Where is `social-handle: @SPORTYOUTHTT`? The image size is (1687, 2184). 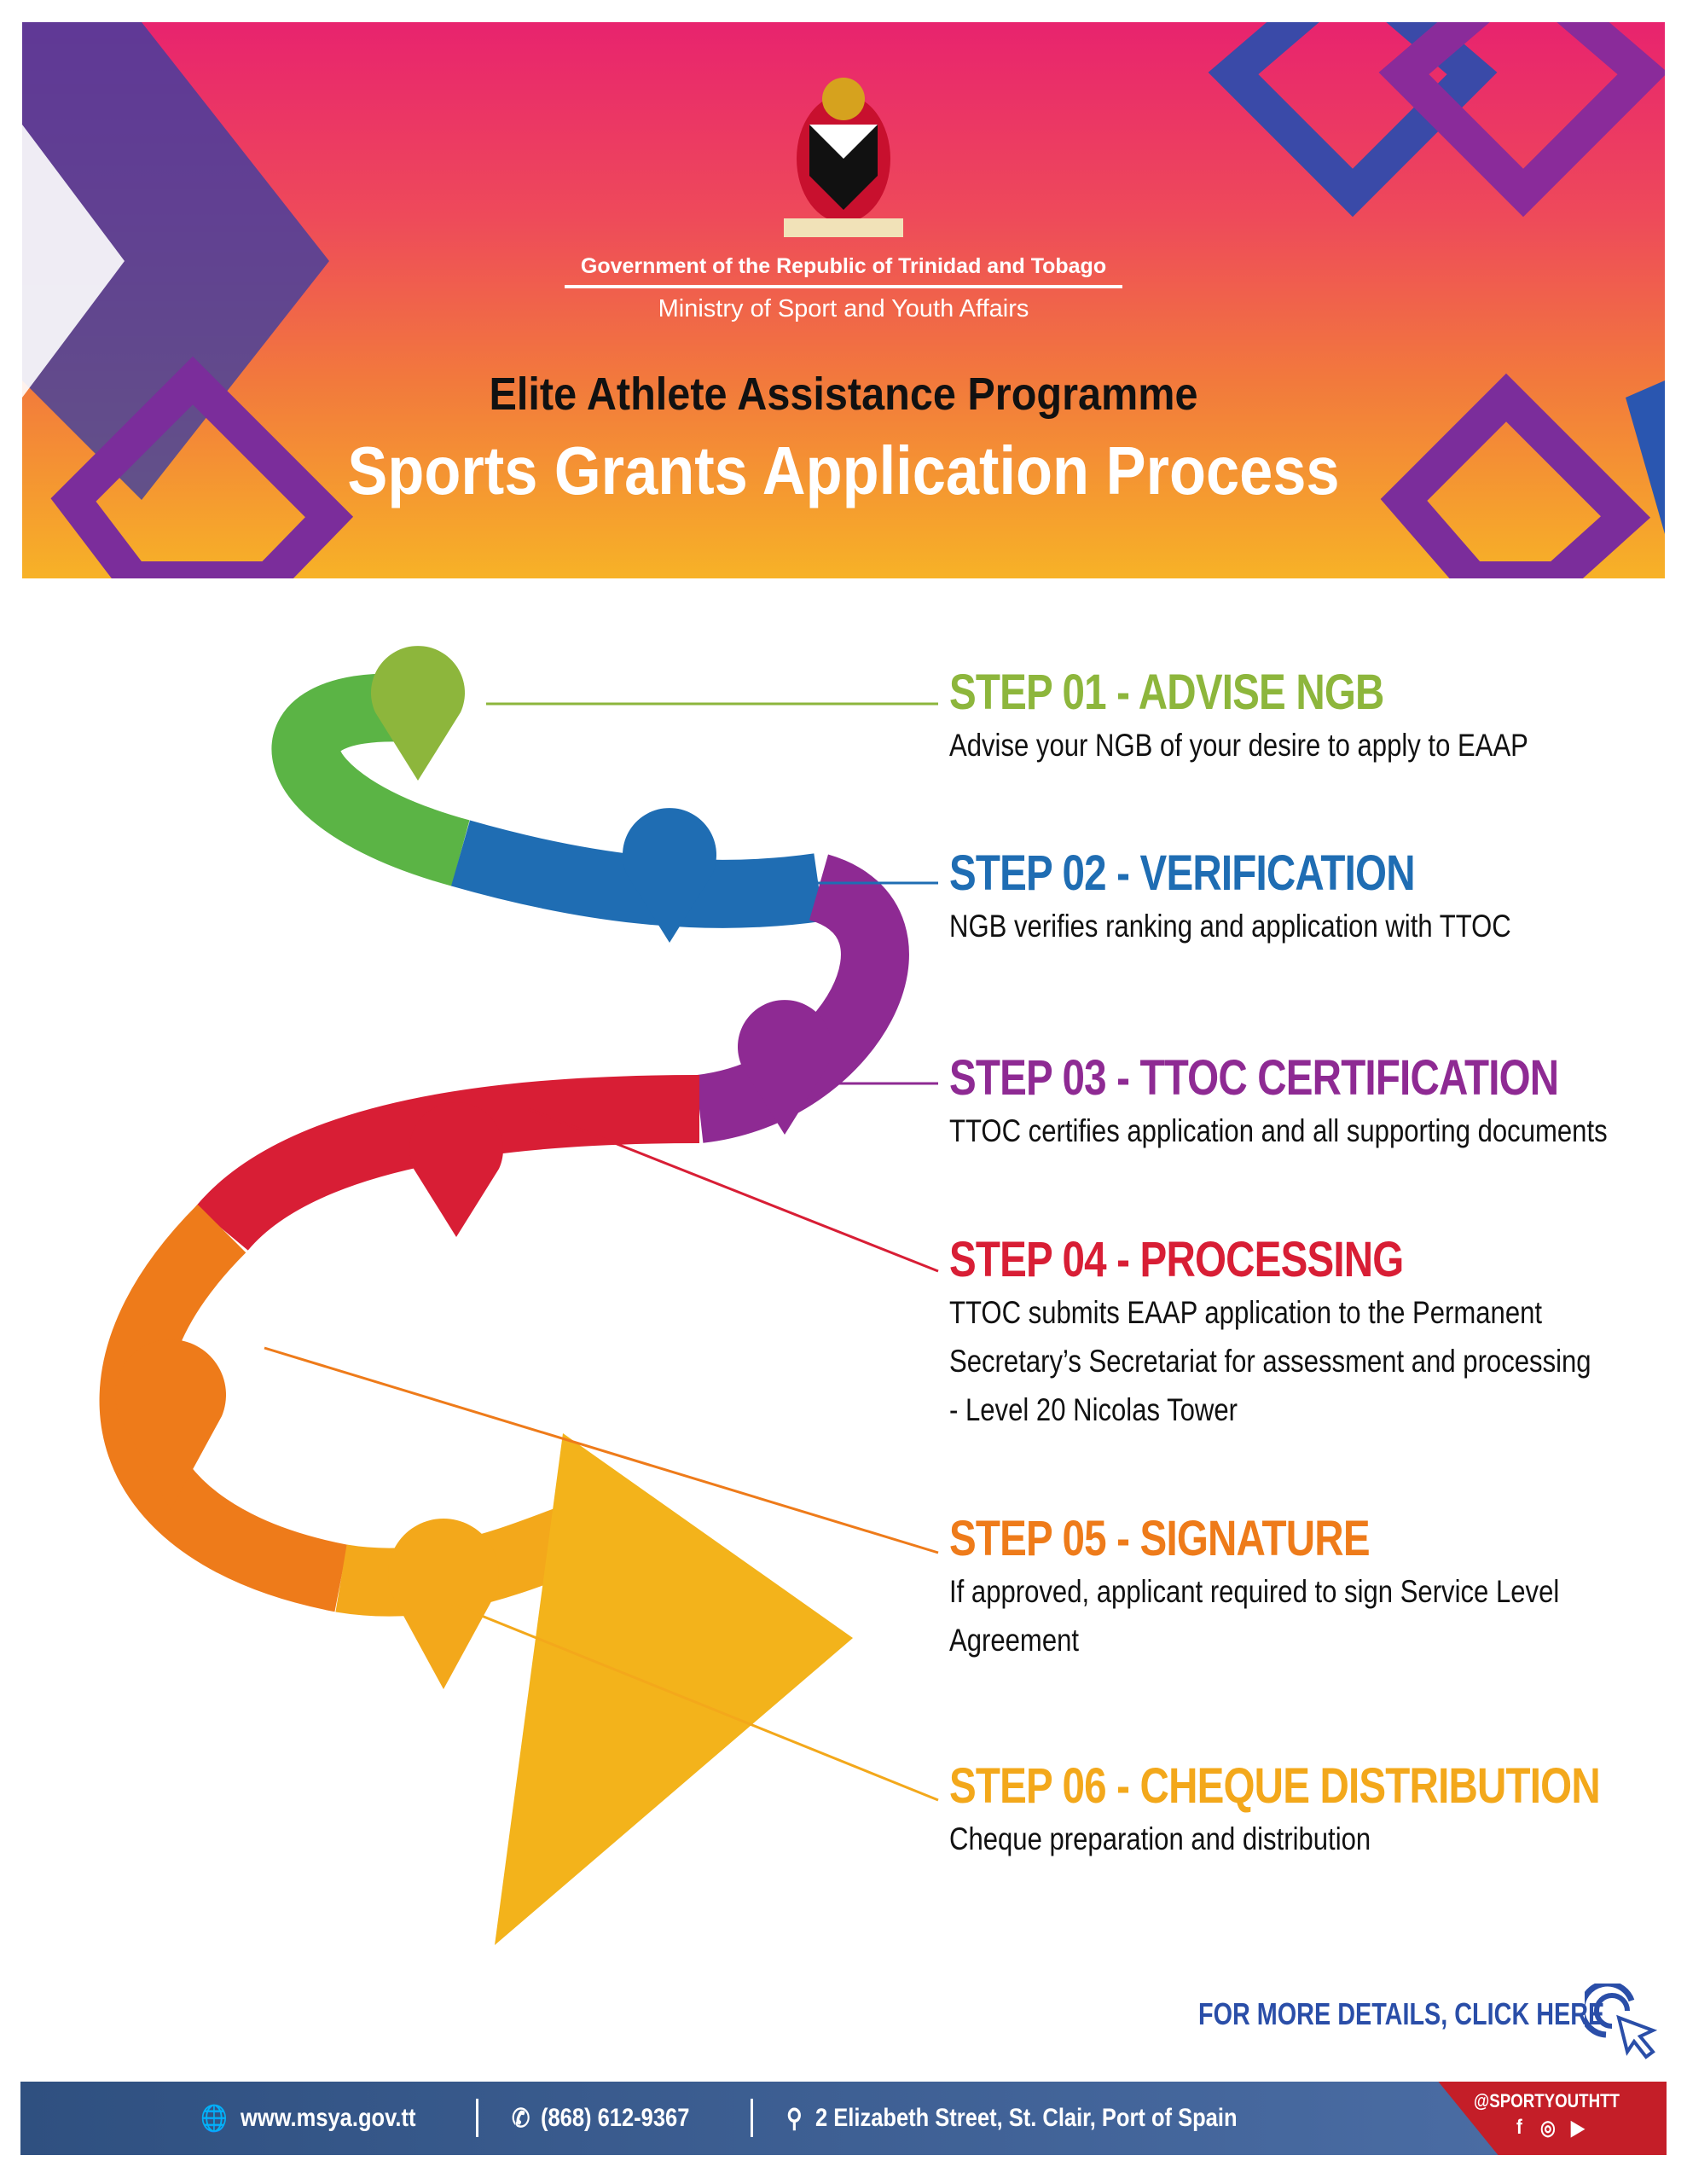 social-handle: @SPORTYOUTHTT is located at coordinates (1547, 2100).